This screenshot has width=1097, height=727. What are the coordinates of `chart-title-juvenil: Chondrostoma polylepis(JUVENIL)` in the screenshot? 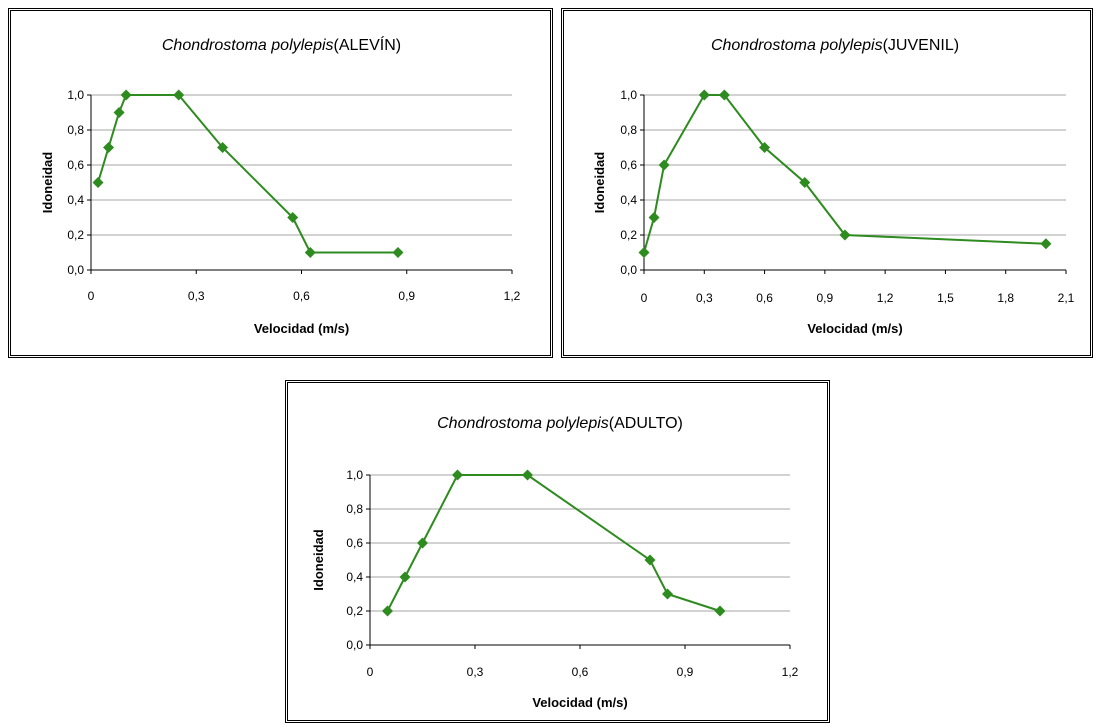 It's located at (835, 45).